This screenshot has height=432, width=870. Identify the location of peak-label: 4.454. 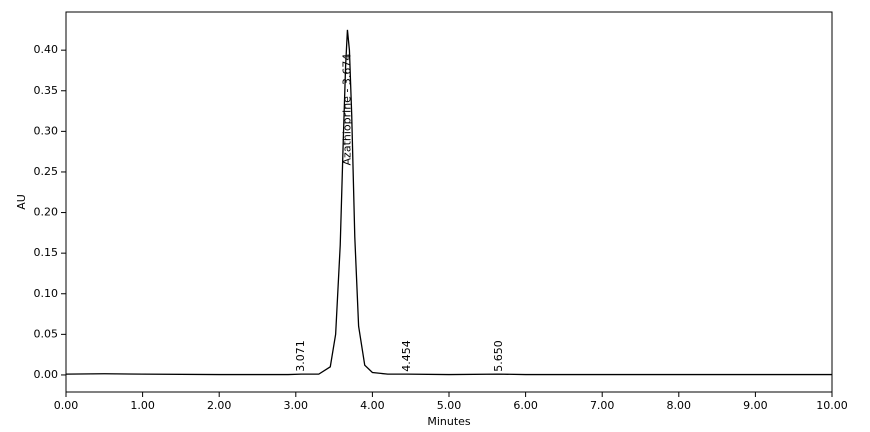
(406, 356).